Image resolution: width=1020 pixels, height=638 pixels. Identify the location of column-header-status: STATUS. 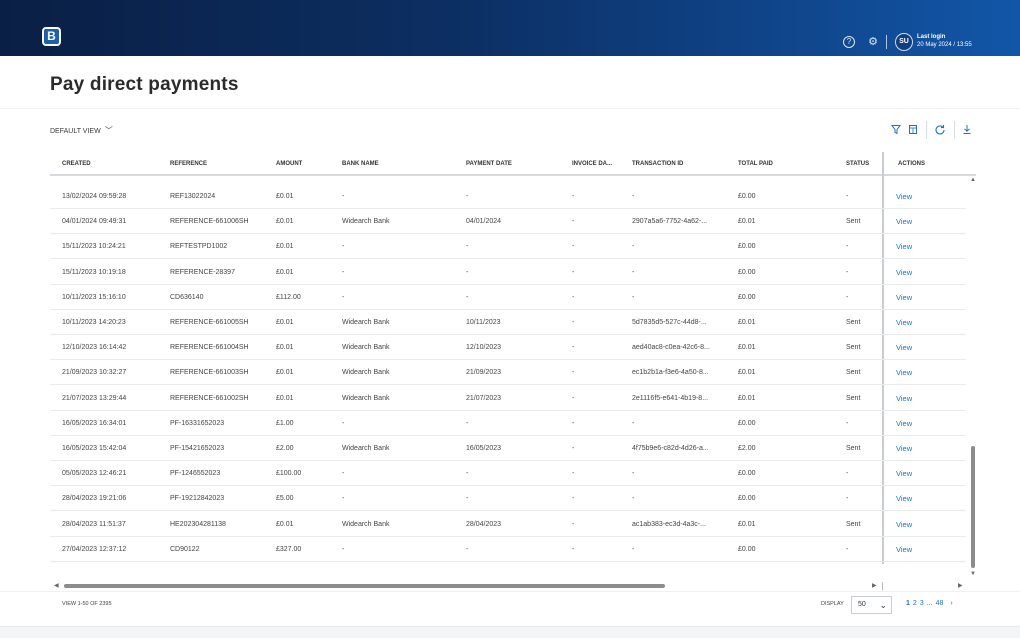
(858, 164).